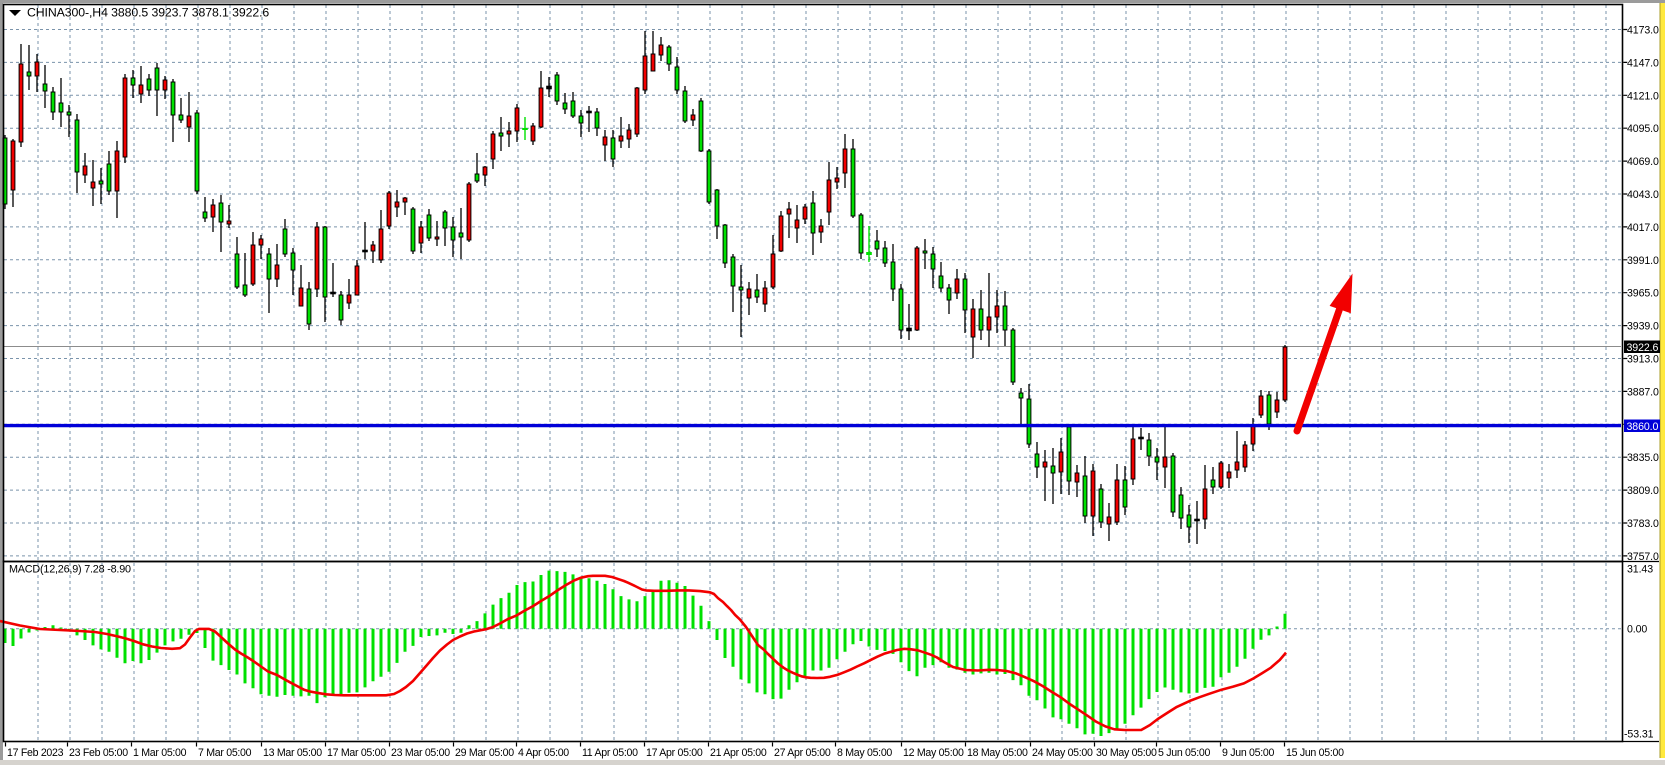 The height and width of the screenshot is (765, 1665). I want to click on svg-text: 23 Mar 05:00, so click(420, 753).